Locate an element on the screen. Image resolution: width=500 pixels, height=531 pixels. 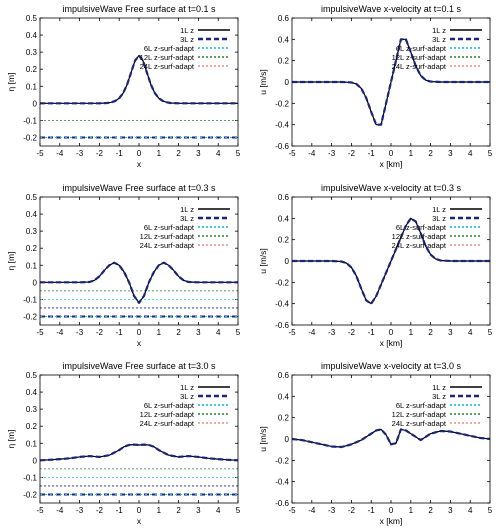
y-tick-label: 0.3 is located at coordinates (32, 231).